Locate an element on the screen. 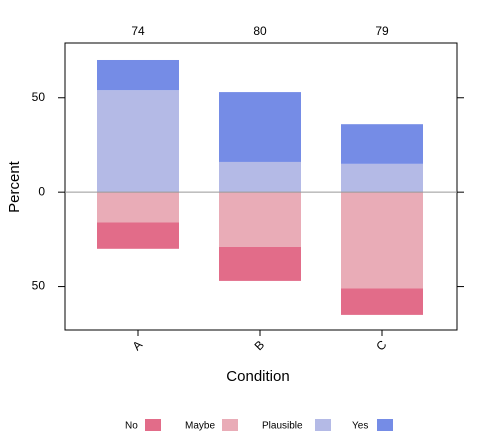 Image resolution: width=484 pixels, height=447 pixels. legend-label: Yes is located at coordinates (360, 426).